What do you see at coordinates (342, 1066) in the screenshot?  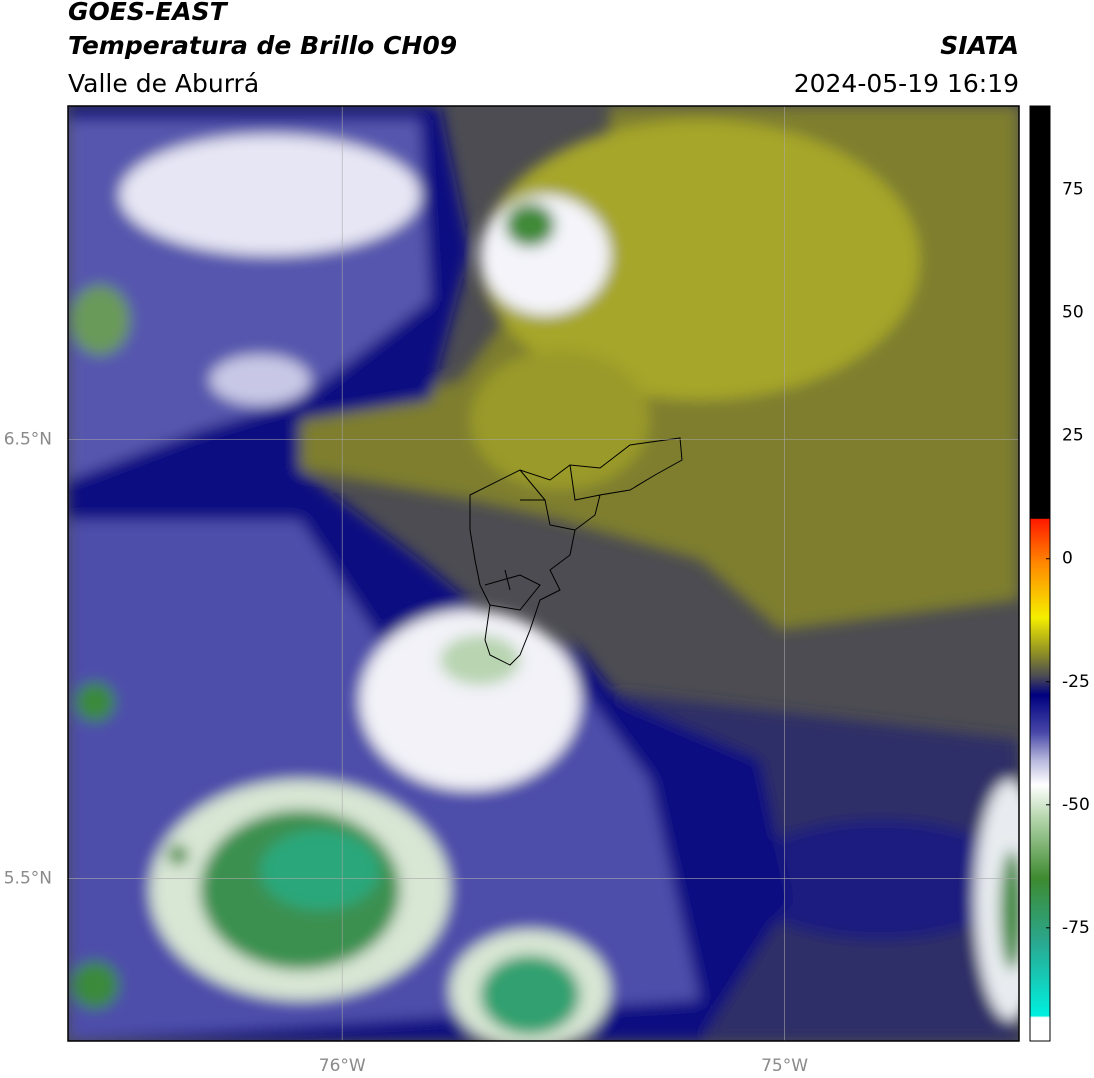 I see `x-tick-label: 76°W` at bounding box center [342, 1066].